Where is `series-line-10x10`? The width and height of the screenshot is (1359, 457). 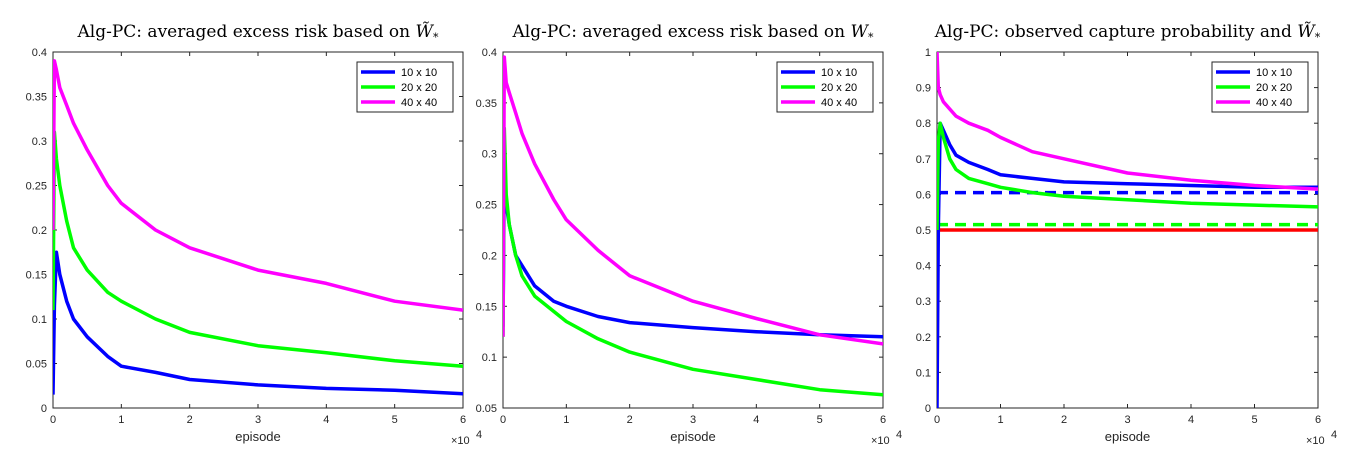
series-line-10x10 is located at coordinates (258, 323).